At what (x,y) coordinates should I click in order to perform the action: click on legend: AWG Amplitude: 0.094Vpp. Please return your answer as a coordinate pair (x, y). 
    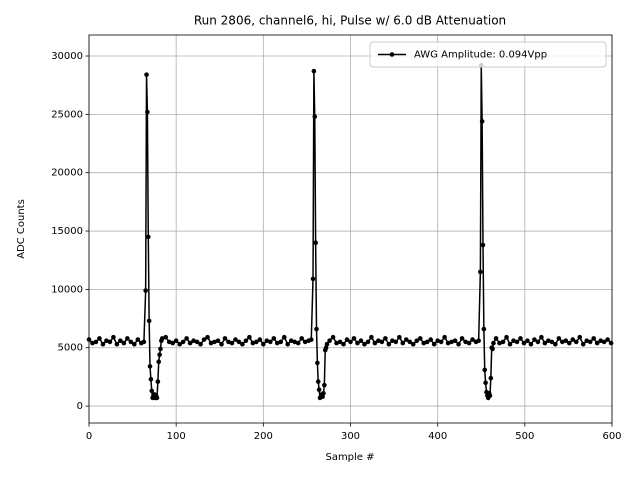
    Looking at the image, I should click on (488, 54).